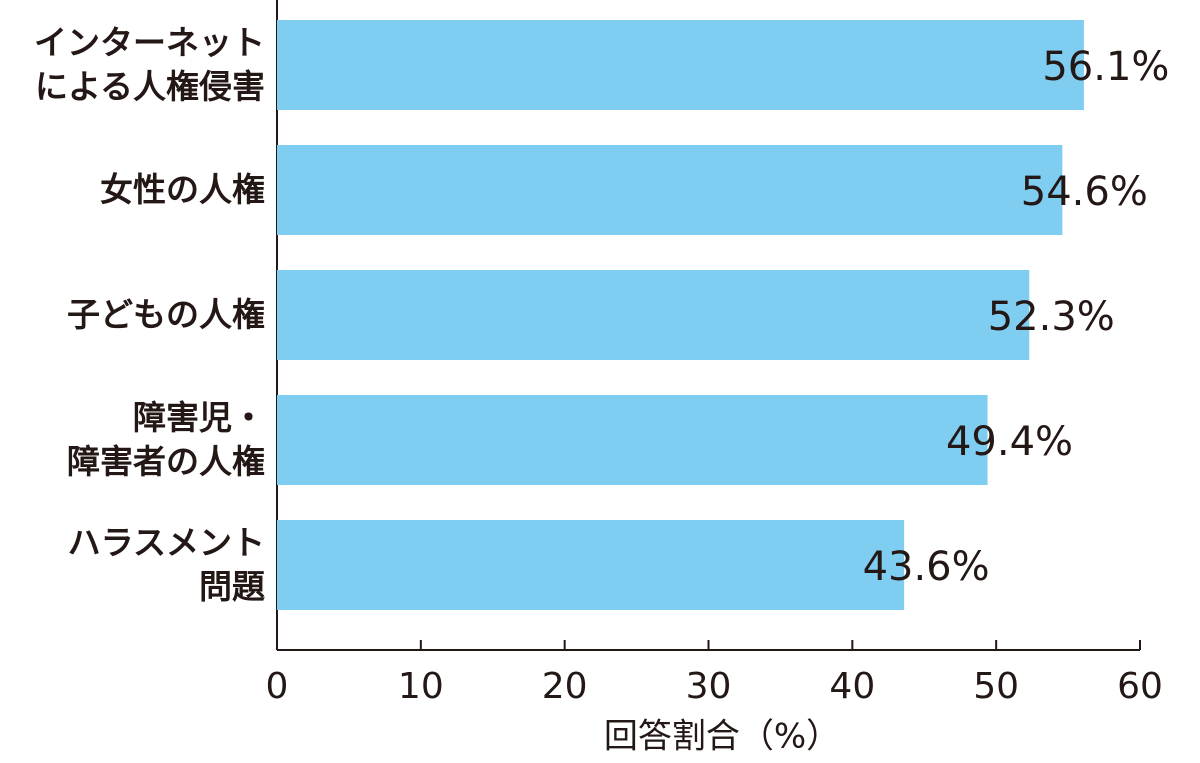  I want to click on x-tick-label: 30, so click(709, 686).